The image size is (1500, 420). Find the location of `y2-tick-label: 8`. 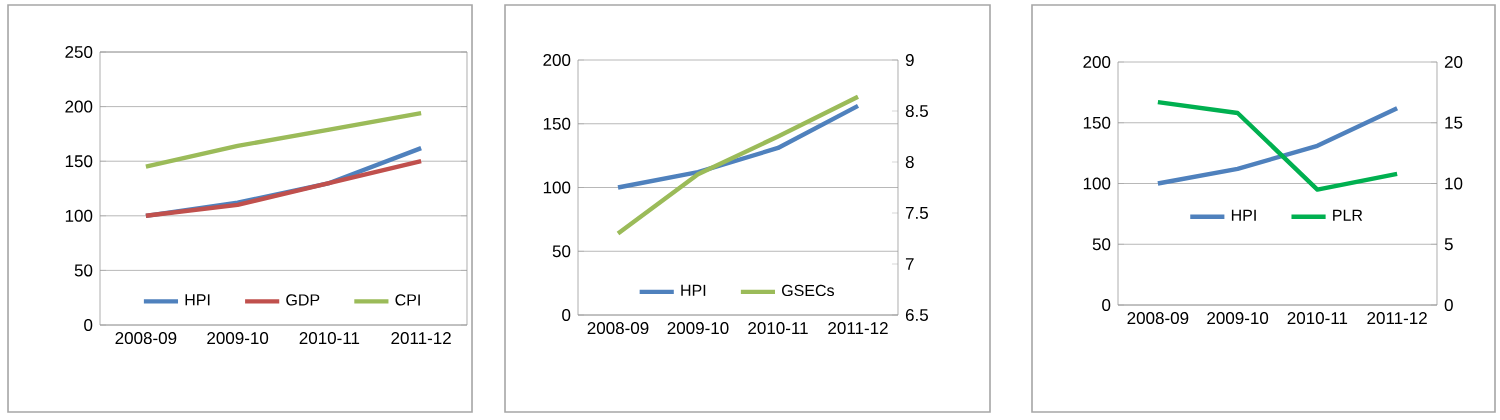

y2-tick-label: 8 is located at coordinates (909, 162).